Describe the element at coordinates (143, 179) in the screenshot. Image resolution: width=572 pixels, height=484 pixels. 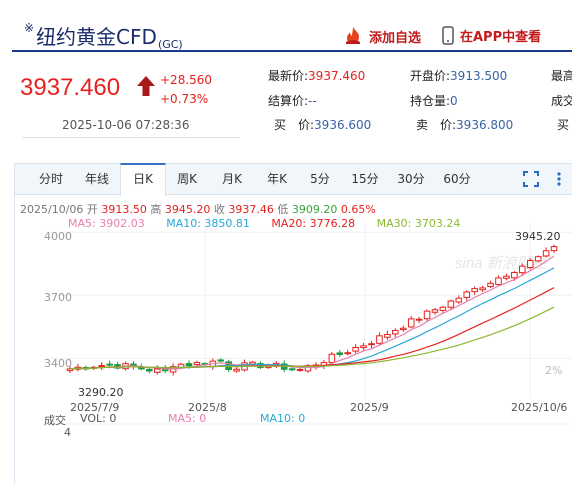
I see `tab-daily-k: 日K` at that location.